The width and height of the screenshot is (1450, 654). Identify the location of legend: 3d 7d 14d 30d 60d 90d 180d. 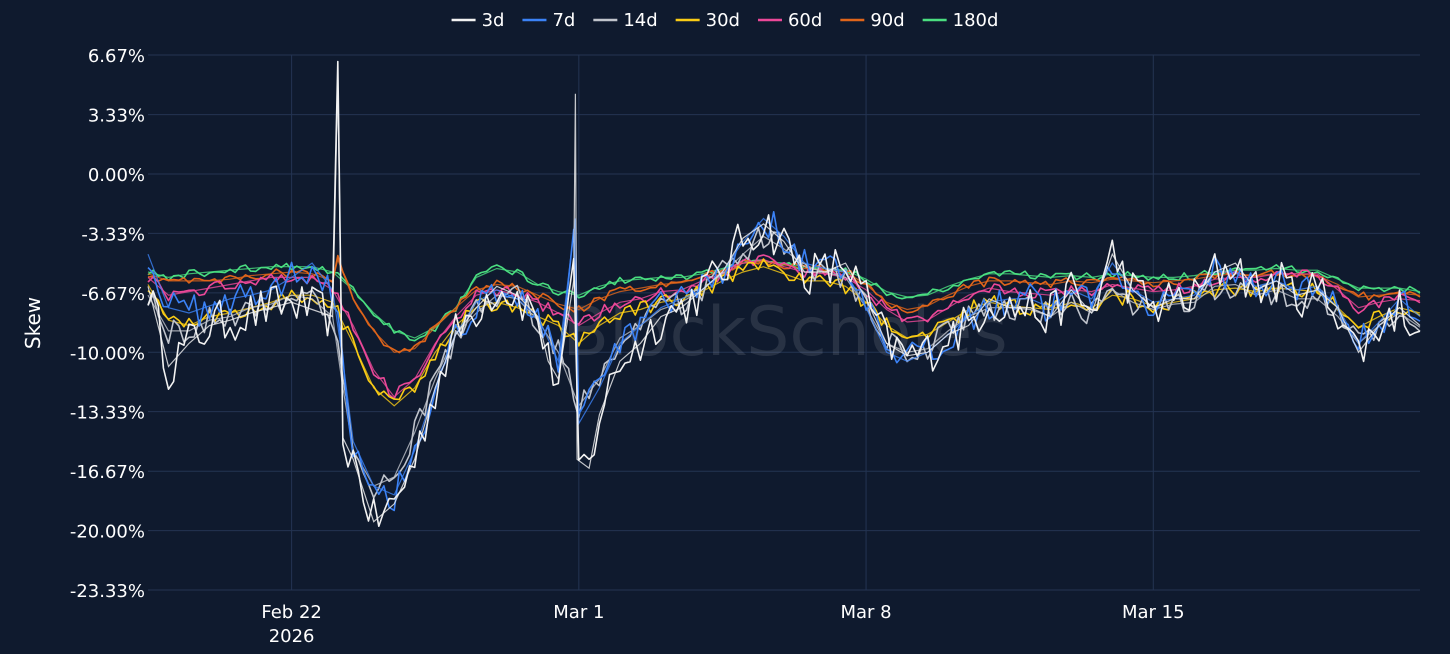
(725, 20).